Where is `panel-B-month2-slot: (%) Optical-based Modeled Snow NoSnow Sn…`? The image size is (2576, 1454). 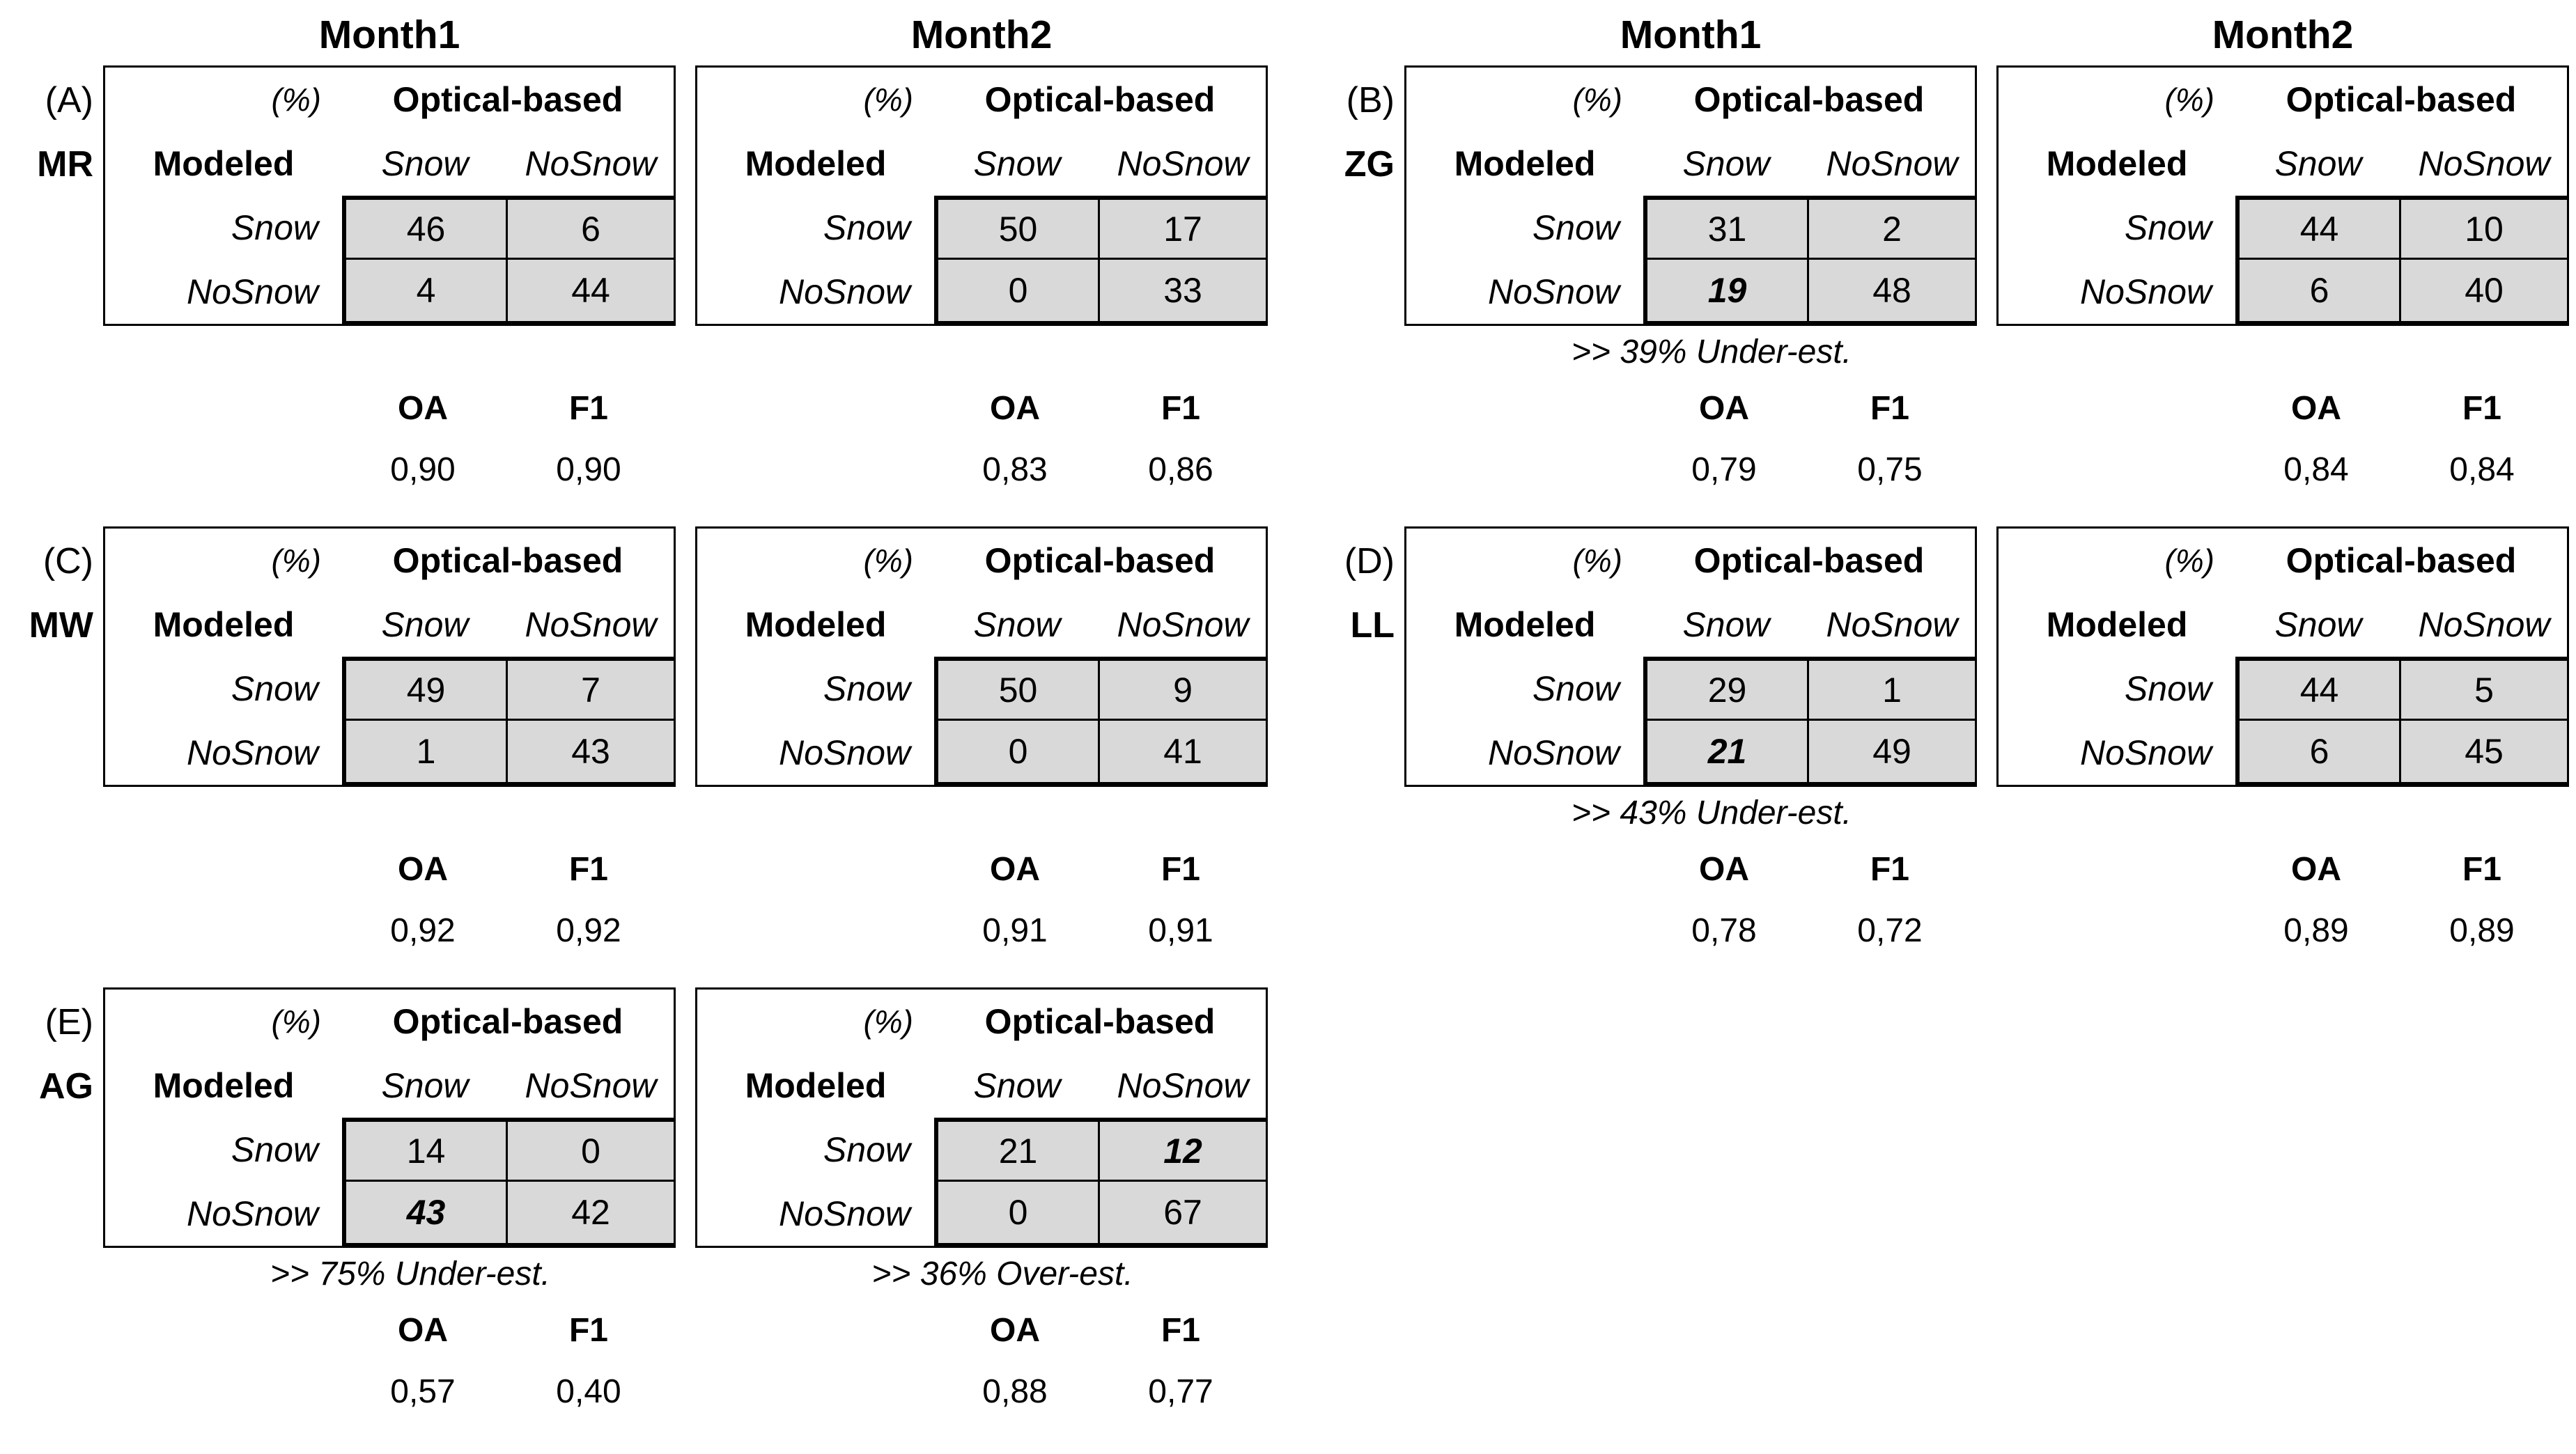
panel-B-month2-slot: (%) Optical-based Modeled Snow NoSnow Sn… is located at coordinates (2282, 295).